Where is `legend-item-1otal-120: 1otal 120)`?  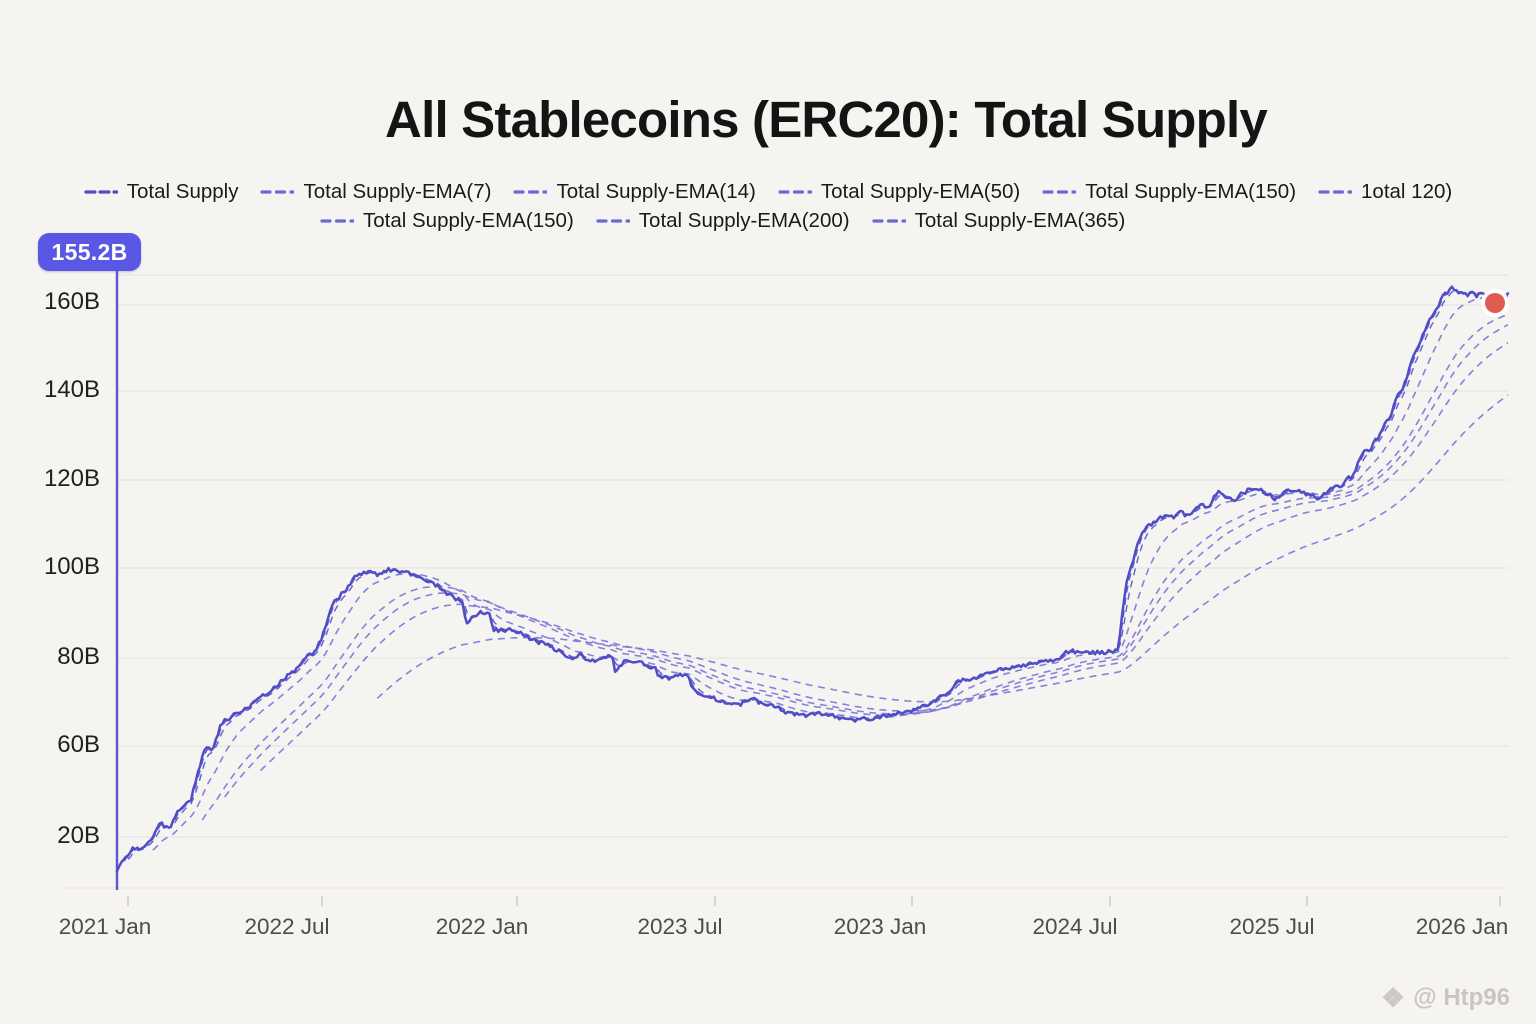 legend-item-1otal-120: 1otal 120) is located at coordinates (1385, 192).